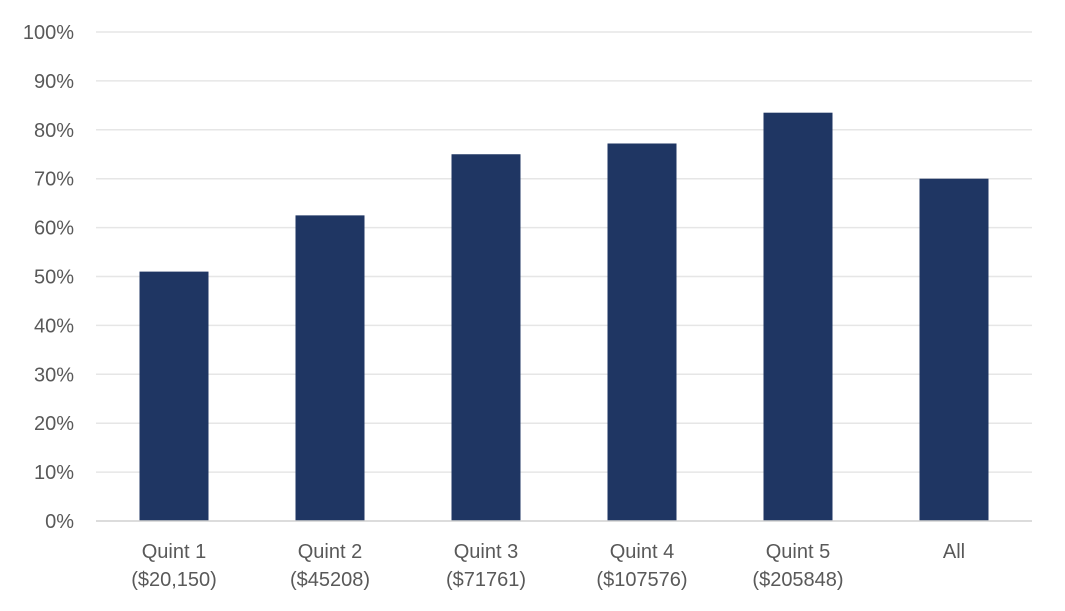 Image resolution: width=1065 pixels, height=611 pixels. Describe the element at coordinates (54, 180) in the screenshot. I see `y-tick-label: 70%` at that location.